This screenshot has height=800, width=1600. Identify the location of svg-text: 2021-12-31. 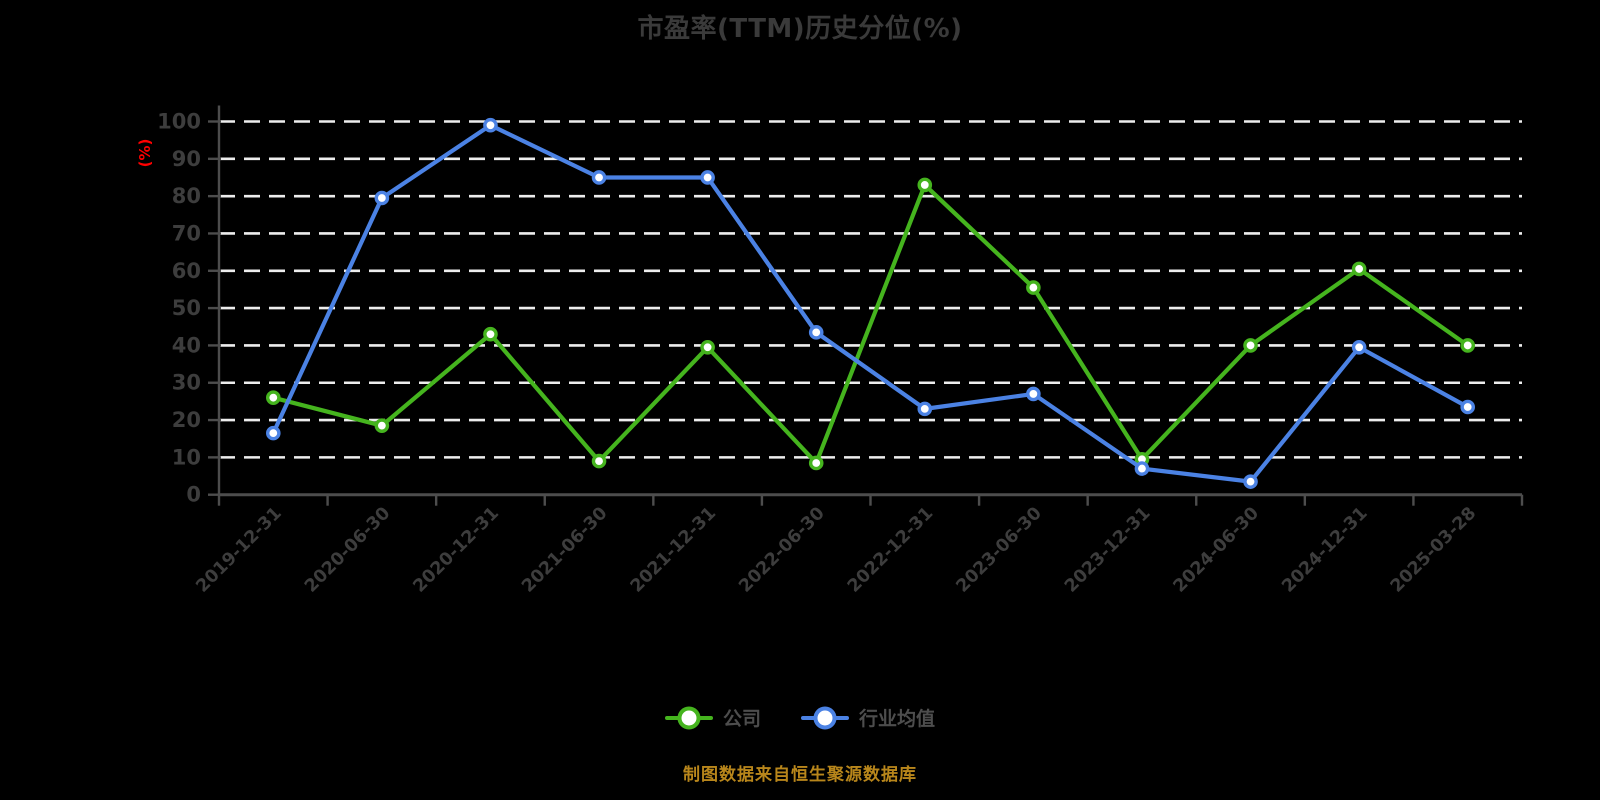
(673, 549).